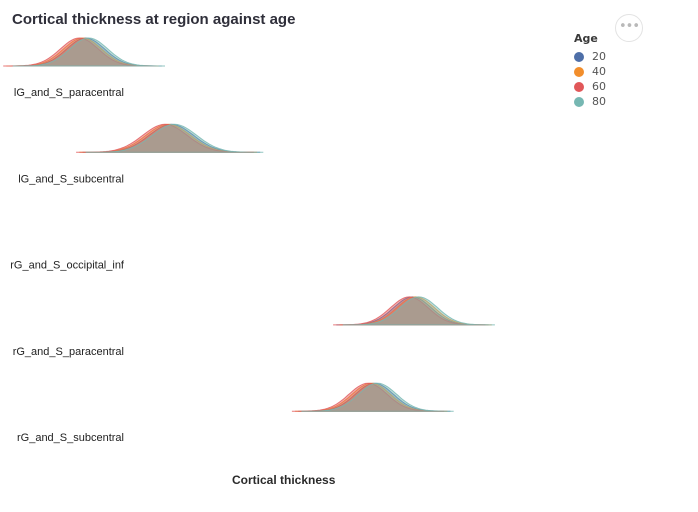 The width and height of the screenshot is (698, 512). What do you see at coordinates (599, 56) in the screenshot?
I see `legend-label-20: 20` at bounding box center [599, 56].